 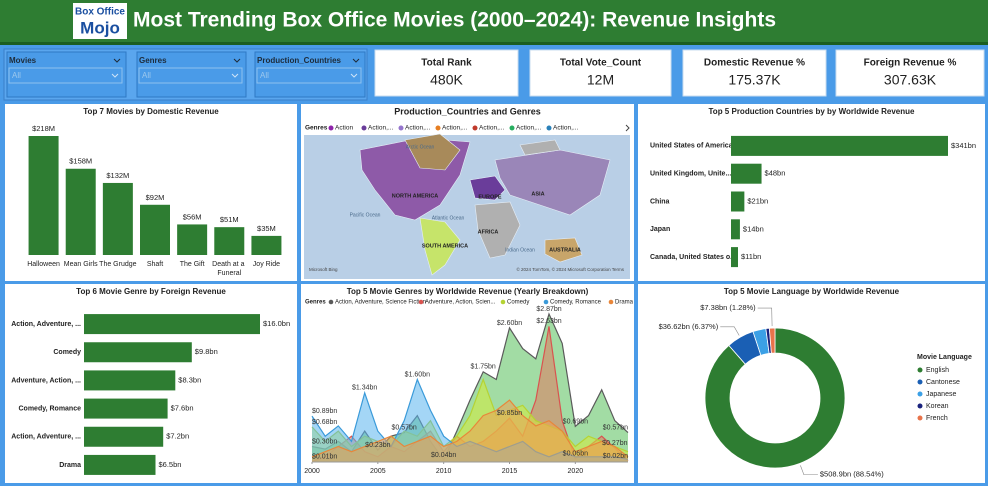 I want to click on x-tick-label: 2000, so click(x=312, y=471).